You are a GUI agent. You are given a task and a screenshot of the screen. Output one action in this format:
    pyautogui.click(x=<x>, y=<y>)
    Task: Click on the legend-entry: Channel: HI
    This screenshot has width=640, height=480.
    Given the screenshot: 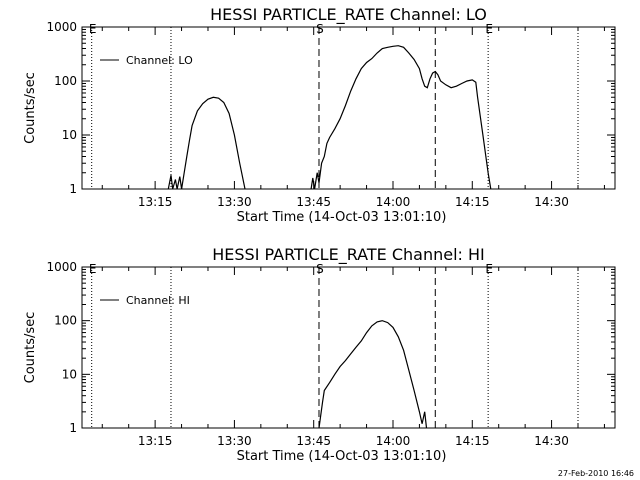 What is the action you would take?
    pyautogui.click(x=158, y=300)
    